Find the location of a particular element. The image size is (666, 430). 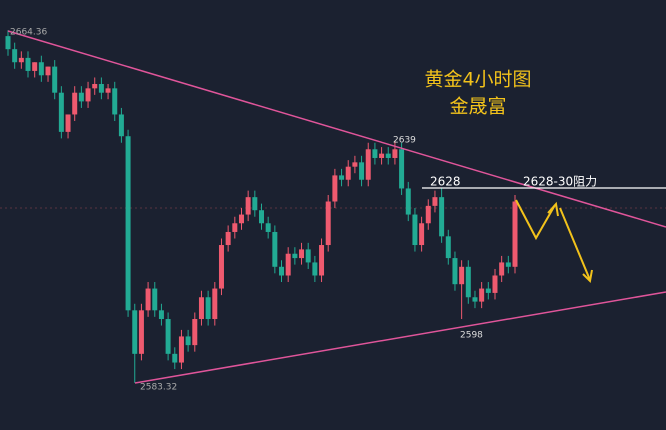

chart-subtitle: 金晟富 is located at coordinates (477, 107).